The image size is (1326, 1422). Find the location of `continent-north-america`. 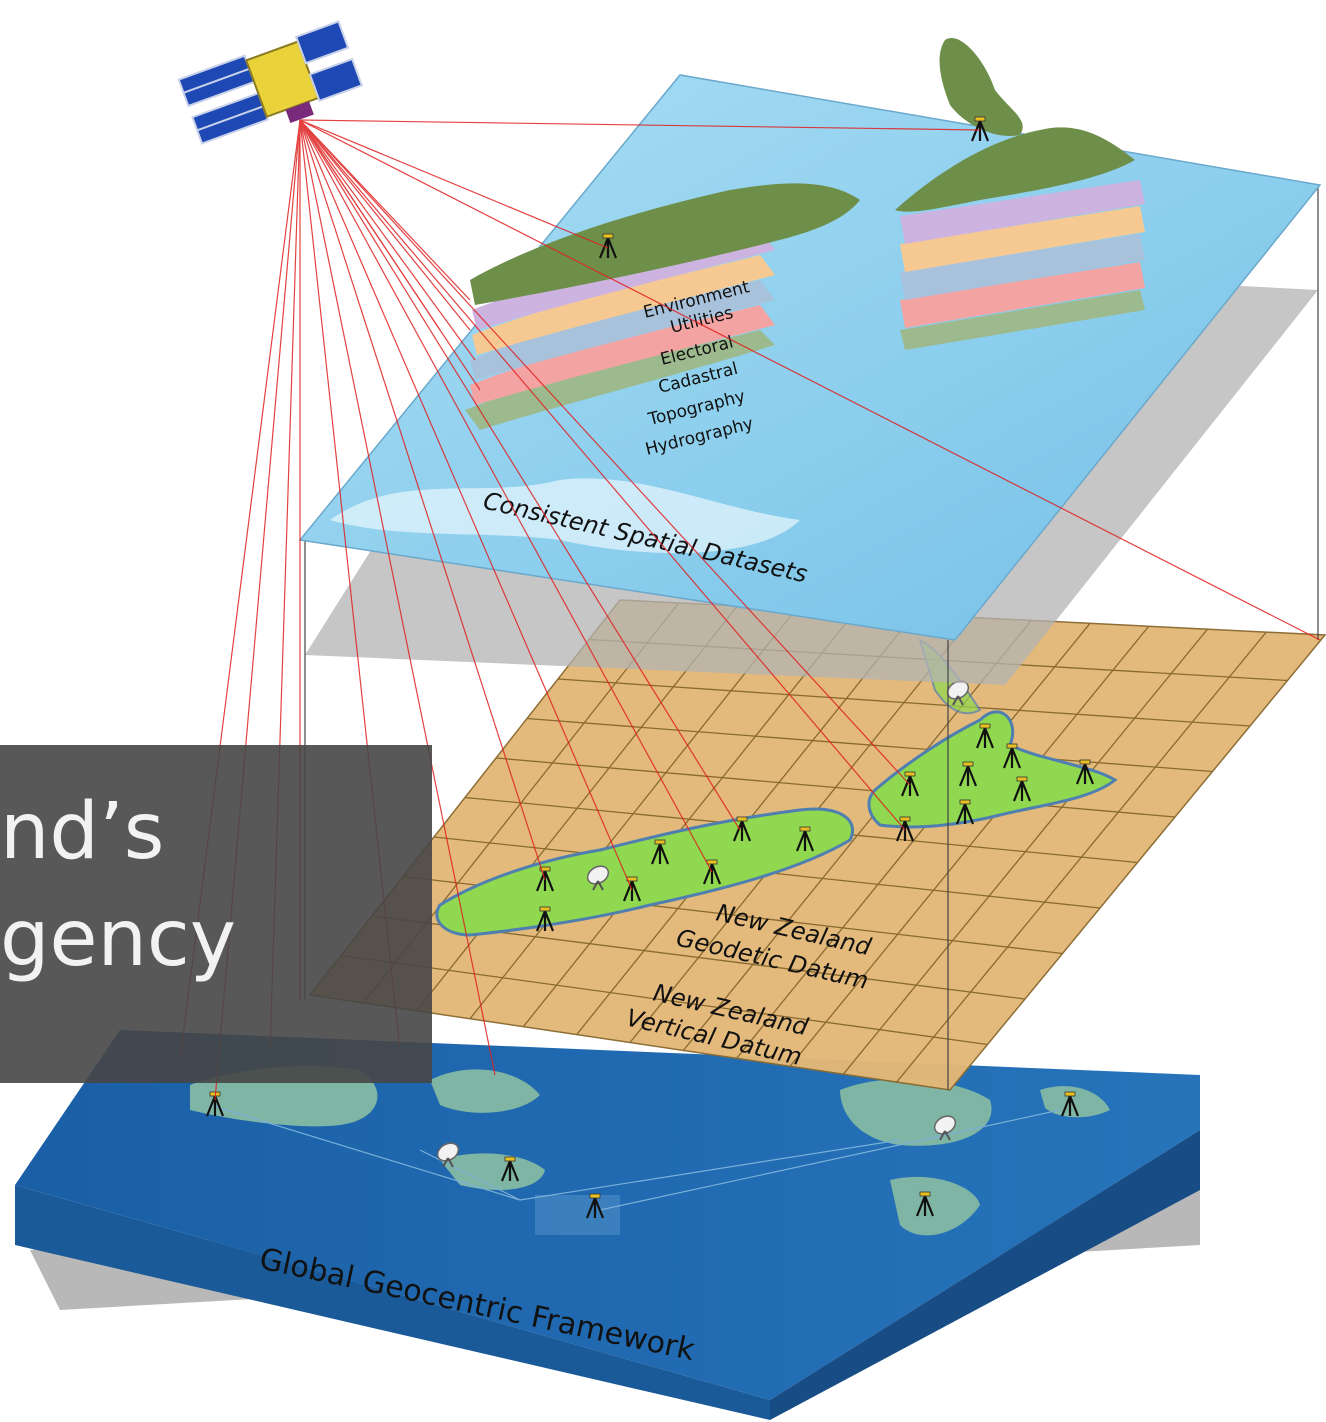

continent-north-america is located at coordinates (916, 1112).